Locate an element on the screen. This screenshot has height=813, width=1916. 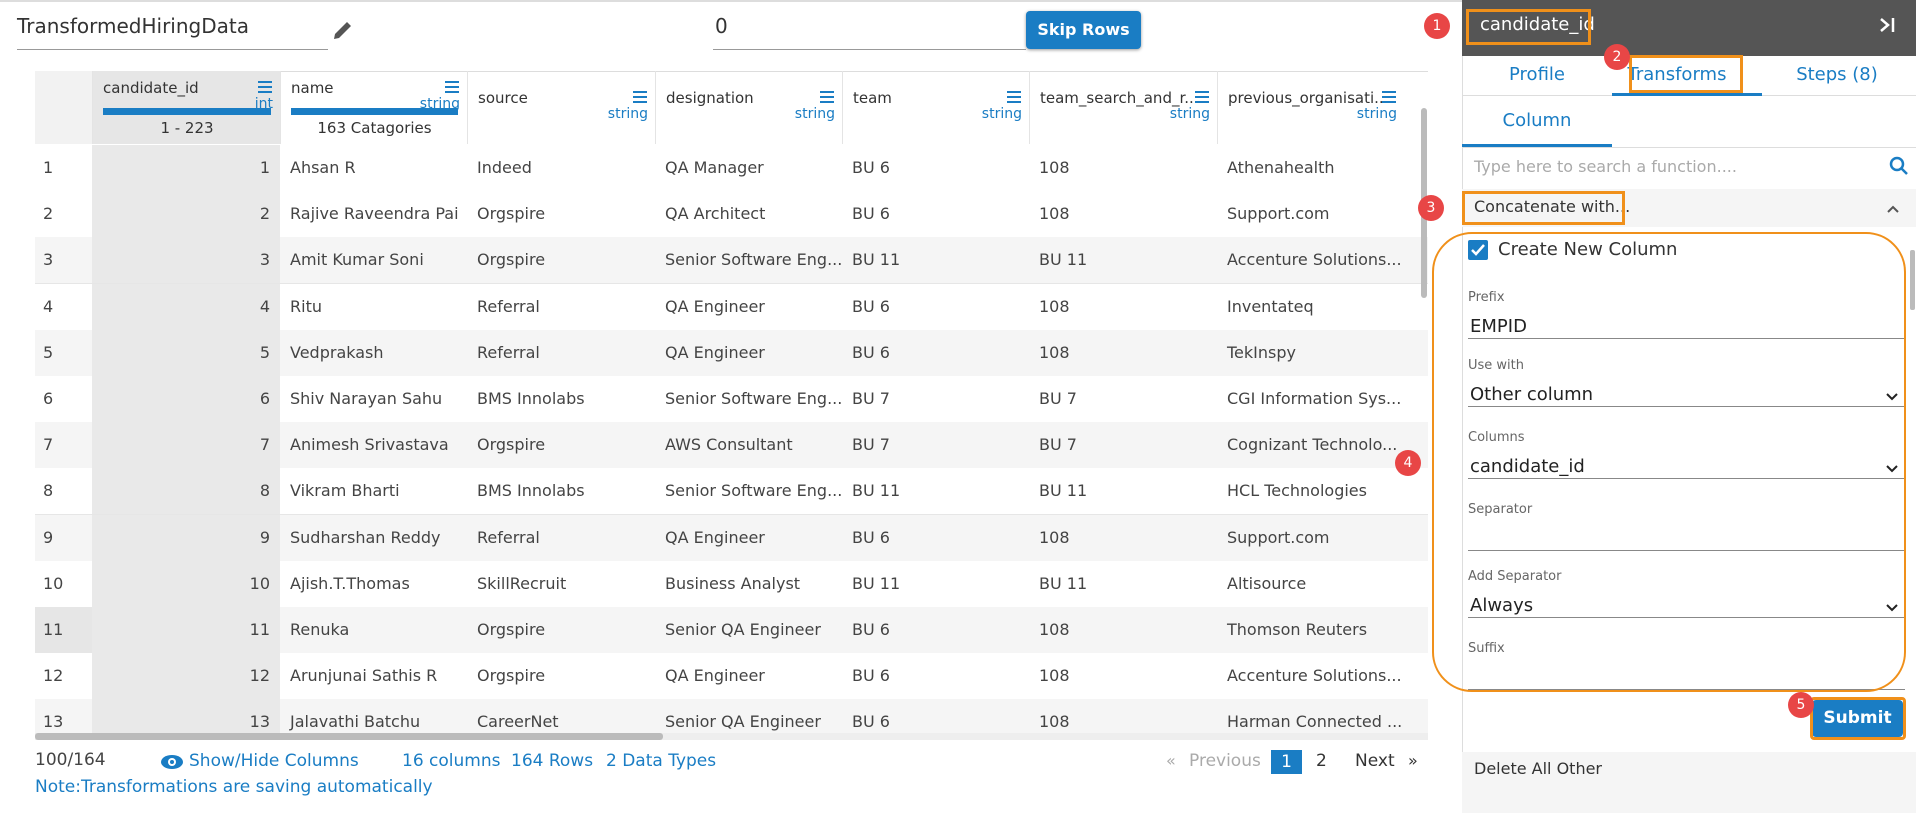
search-icon is located at coordinates (1899, 166).